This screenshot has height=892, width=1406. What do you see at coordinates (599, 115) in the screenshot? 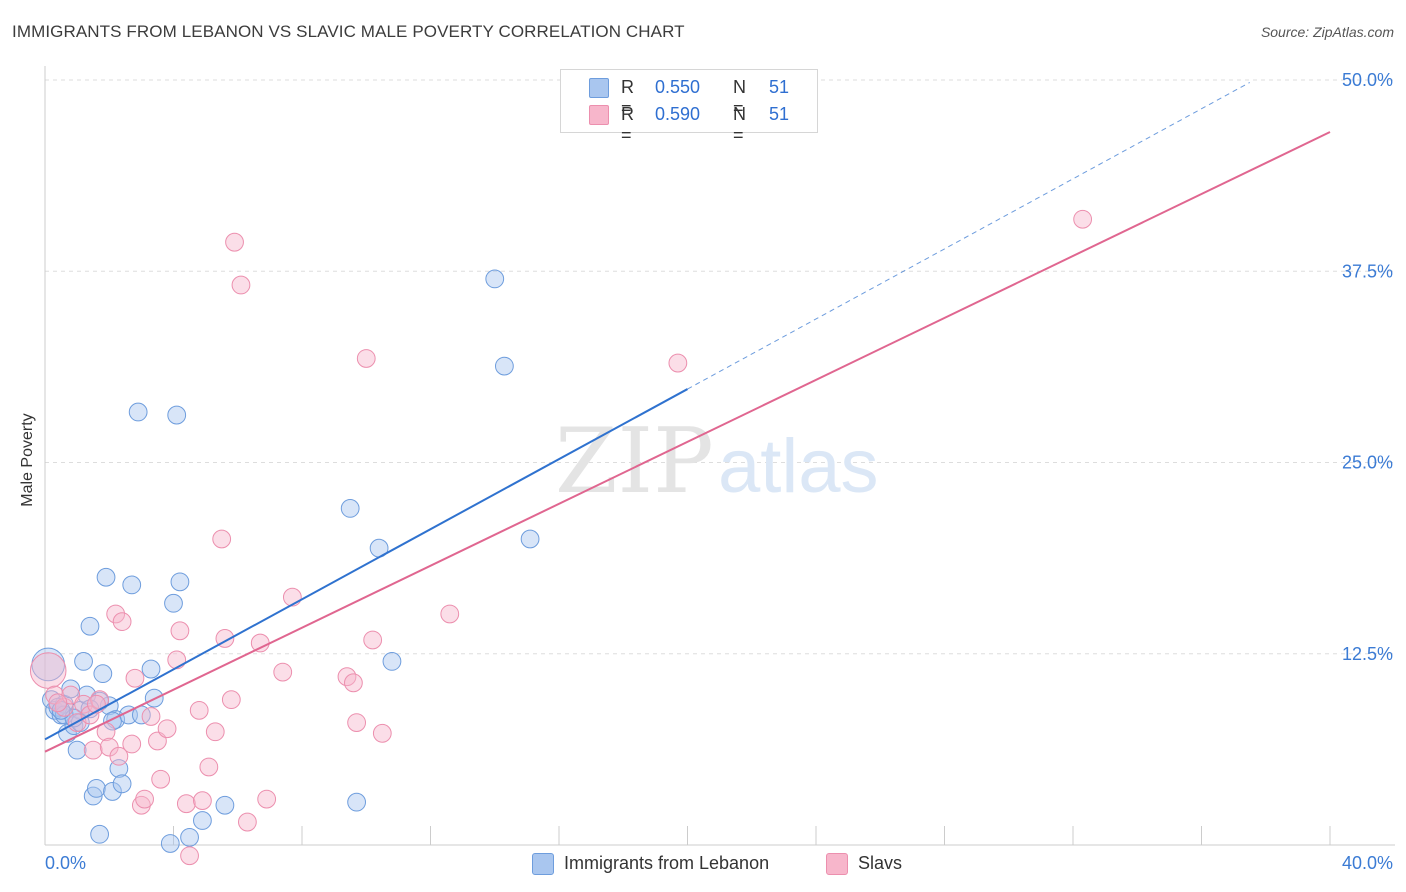
I see `legend-swatch-slavs` at bounding box center [599, 115].